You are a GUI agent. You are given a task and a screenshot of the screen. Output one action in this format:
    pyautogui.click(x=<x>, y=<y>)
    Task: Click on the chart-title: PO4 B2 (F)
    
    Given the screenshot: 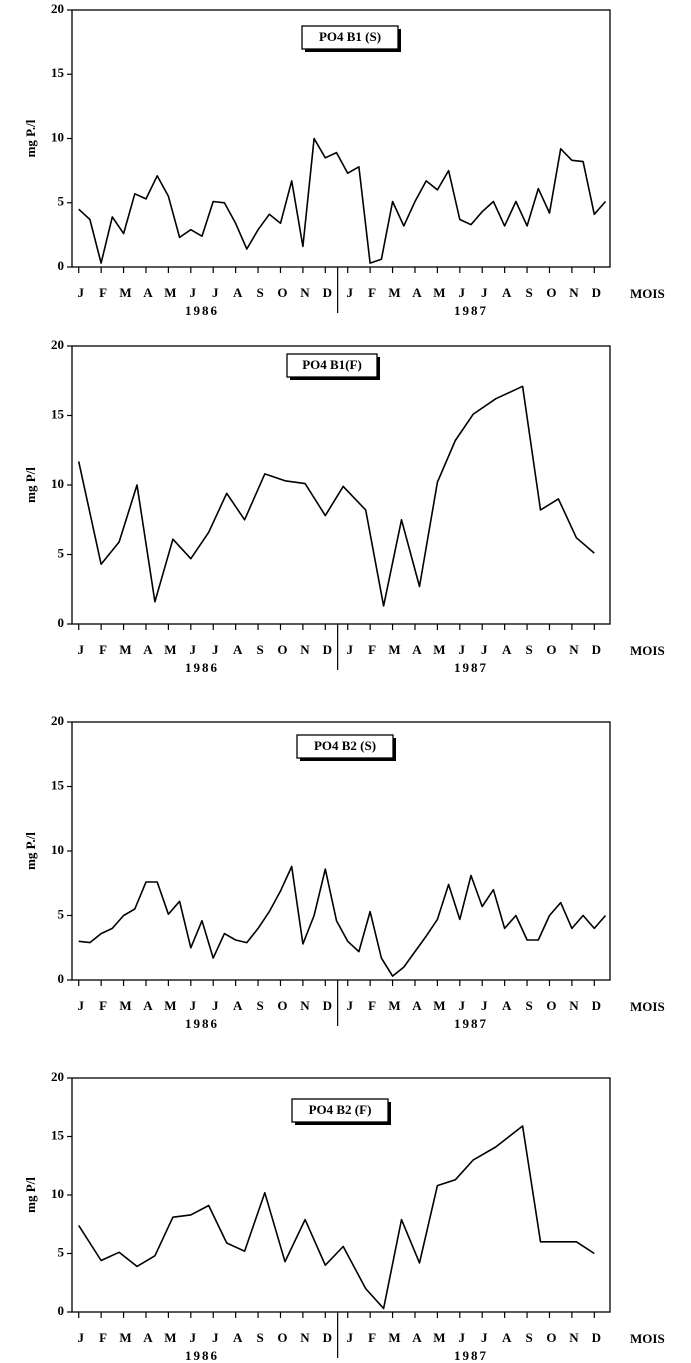 What is the action you would take?
    pyautogui.click(x=340, y=1109)
    